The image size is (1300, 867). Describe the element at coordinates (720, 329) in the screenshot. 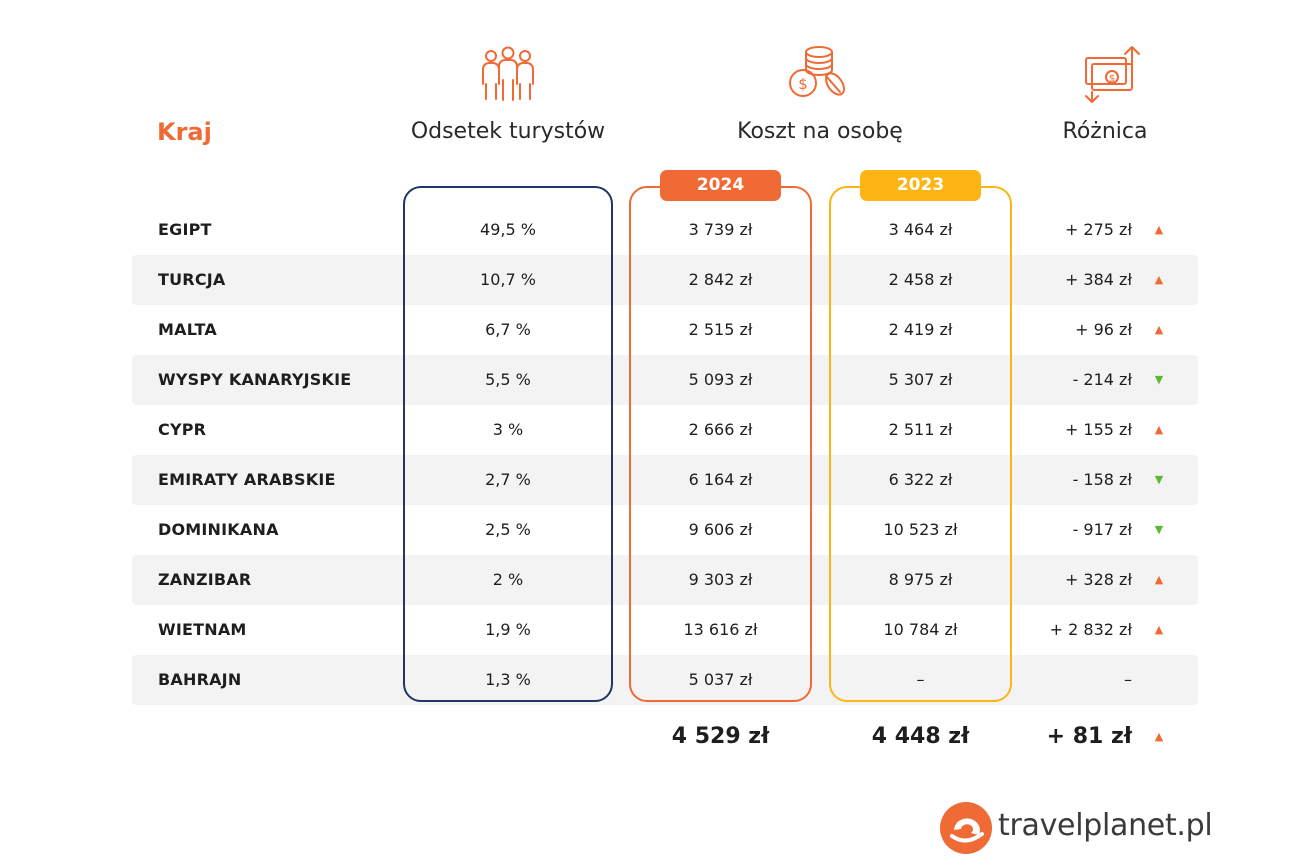

I see `cost-2024-value: 2 515 zł` at that location.